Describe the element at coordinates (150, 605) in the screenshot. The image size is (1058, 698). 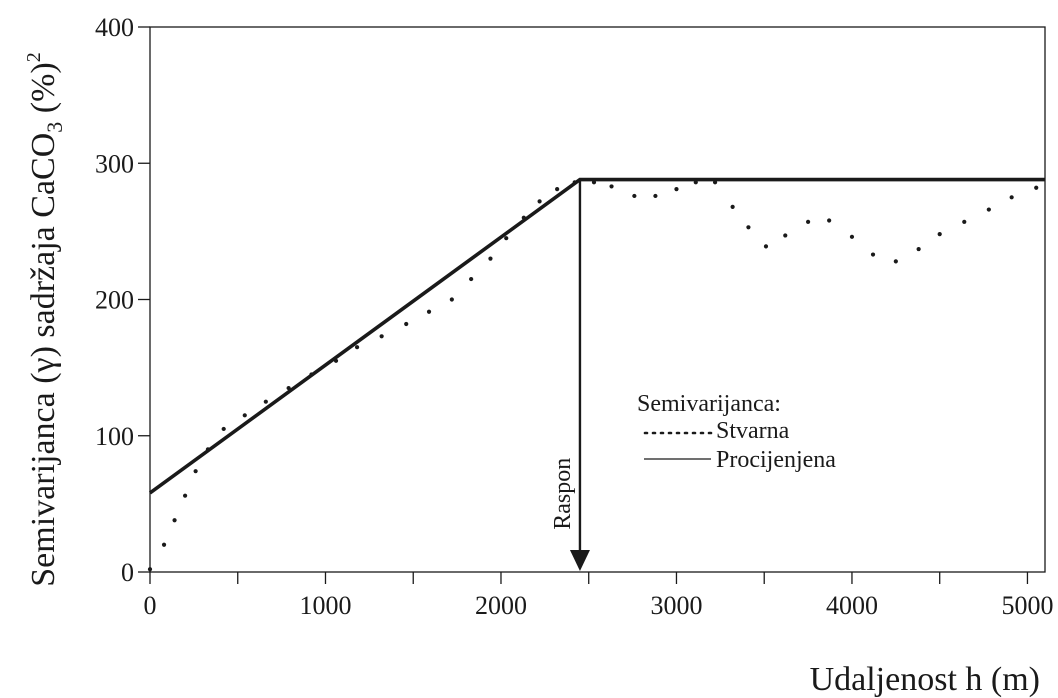
I see `x-tick-label: 0` at that location.